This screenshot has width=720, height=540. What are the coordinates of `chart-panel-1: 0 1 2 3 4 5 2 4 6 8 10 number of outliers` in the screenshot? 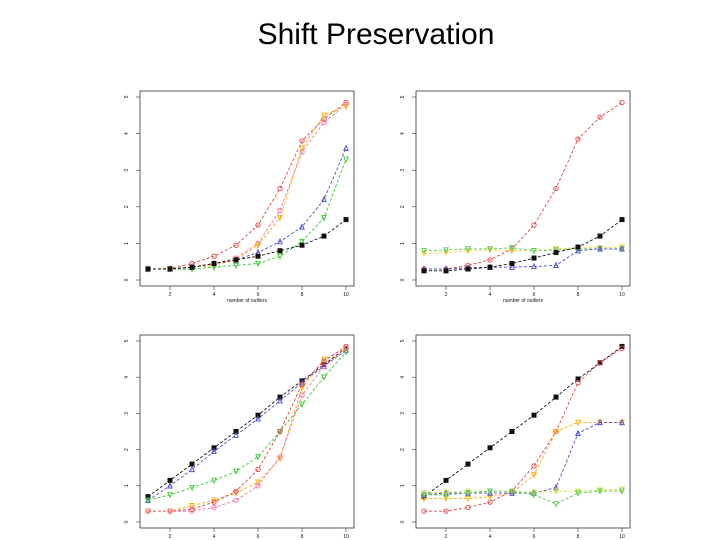 It's located at (239, 197).